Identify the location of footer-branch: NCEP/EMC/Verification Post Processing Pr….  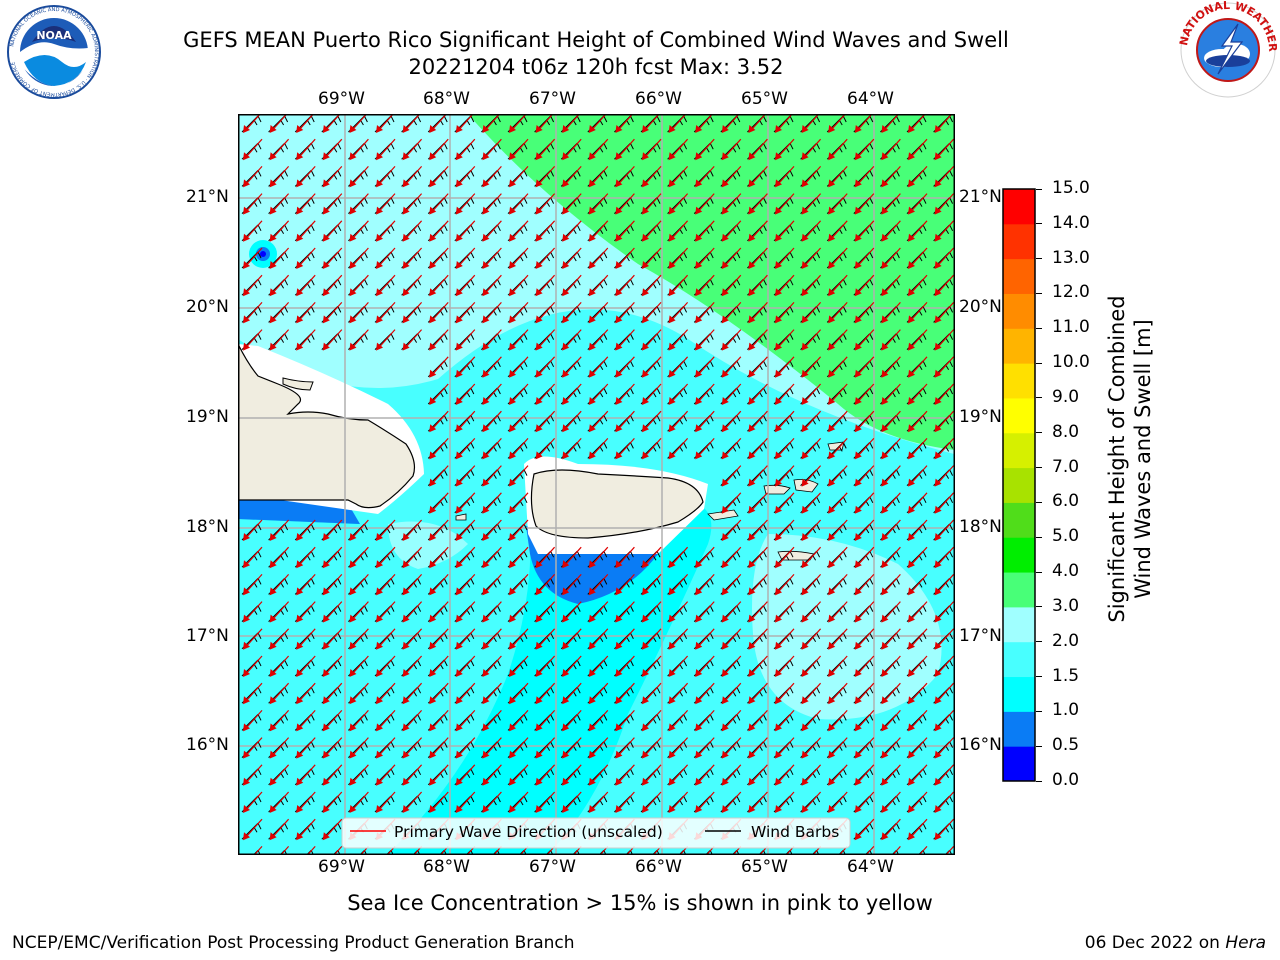
(293, 943).